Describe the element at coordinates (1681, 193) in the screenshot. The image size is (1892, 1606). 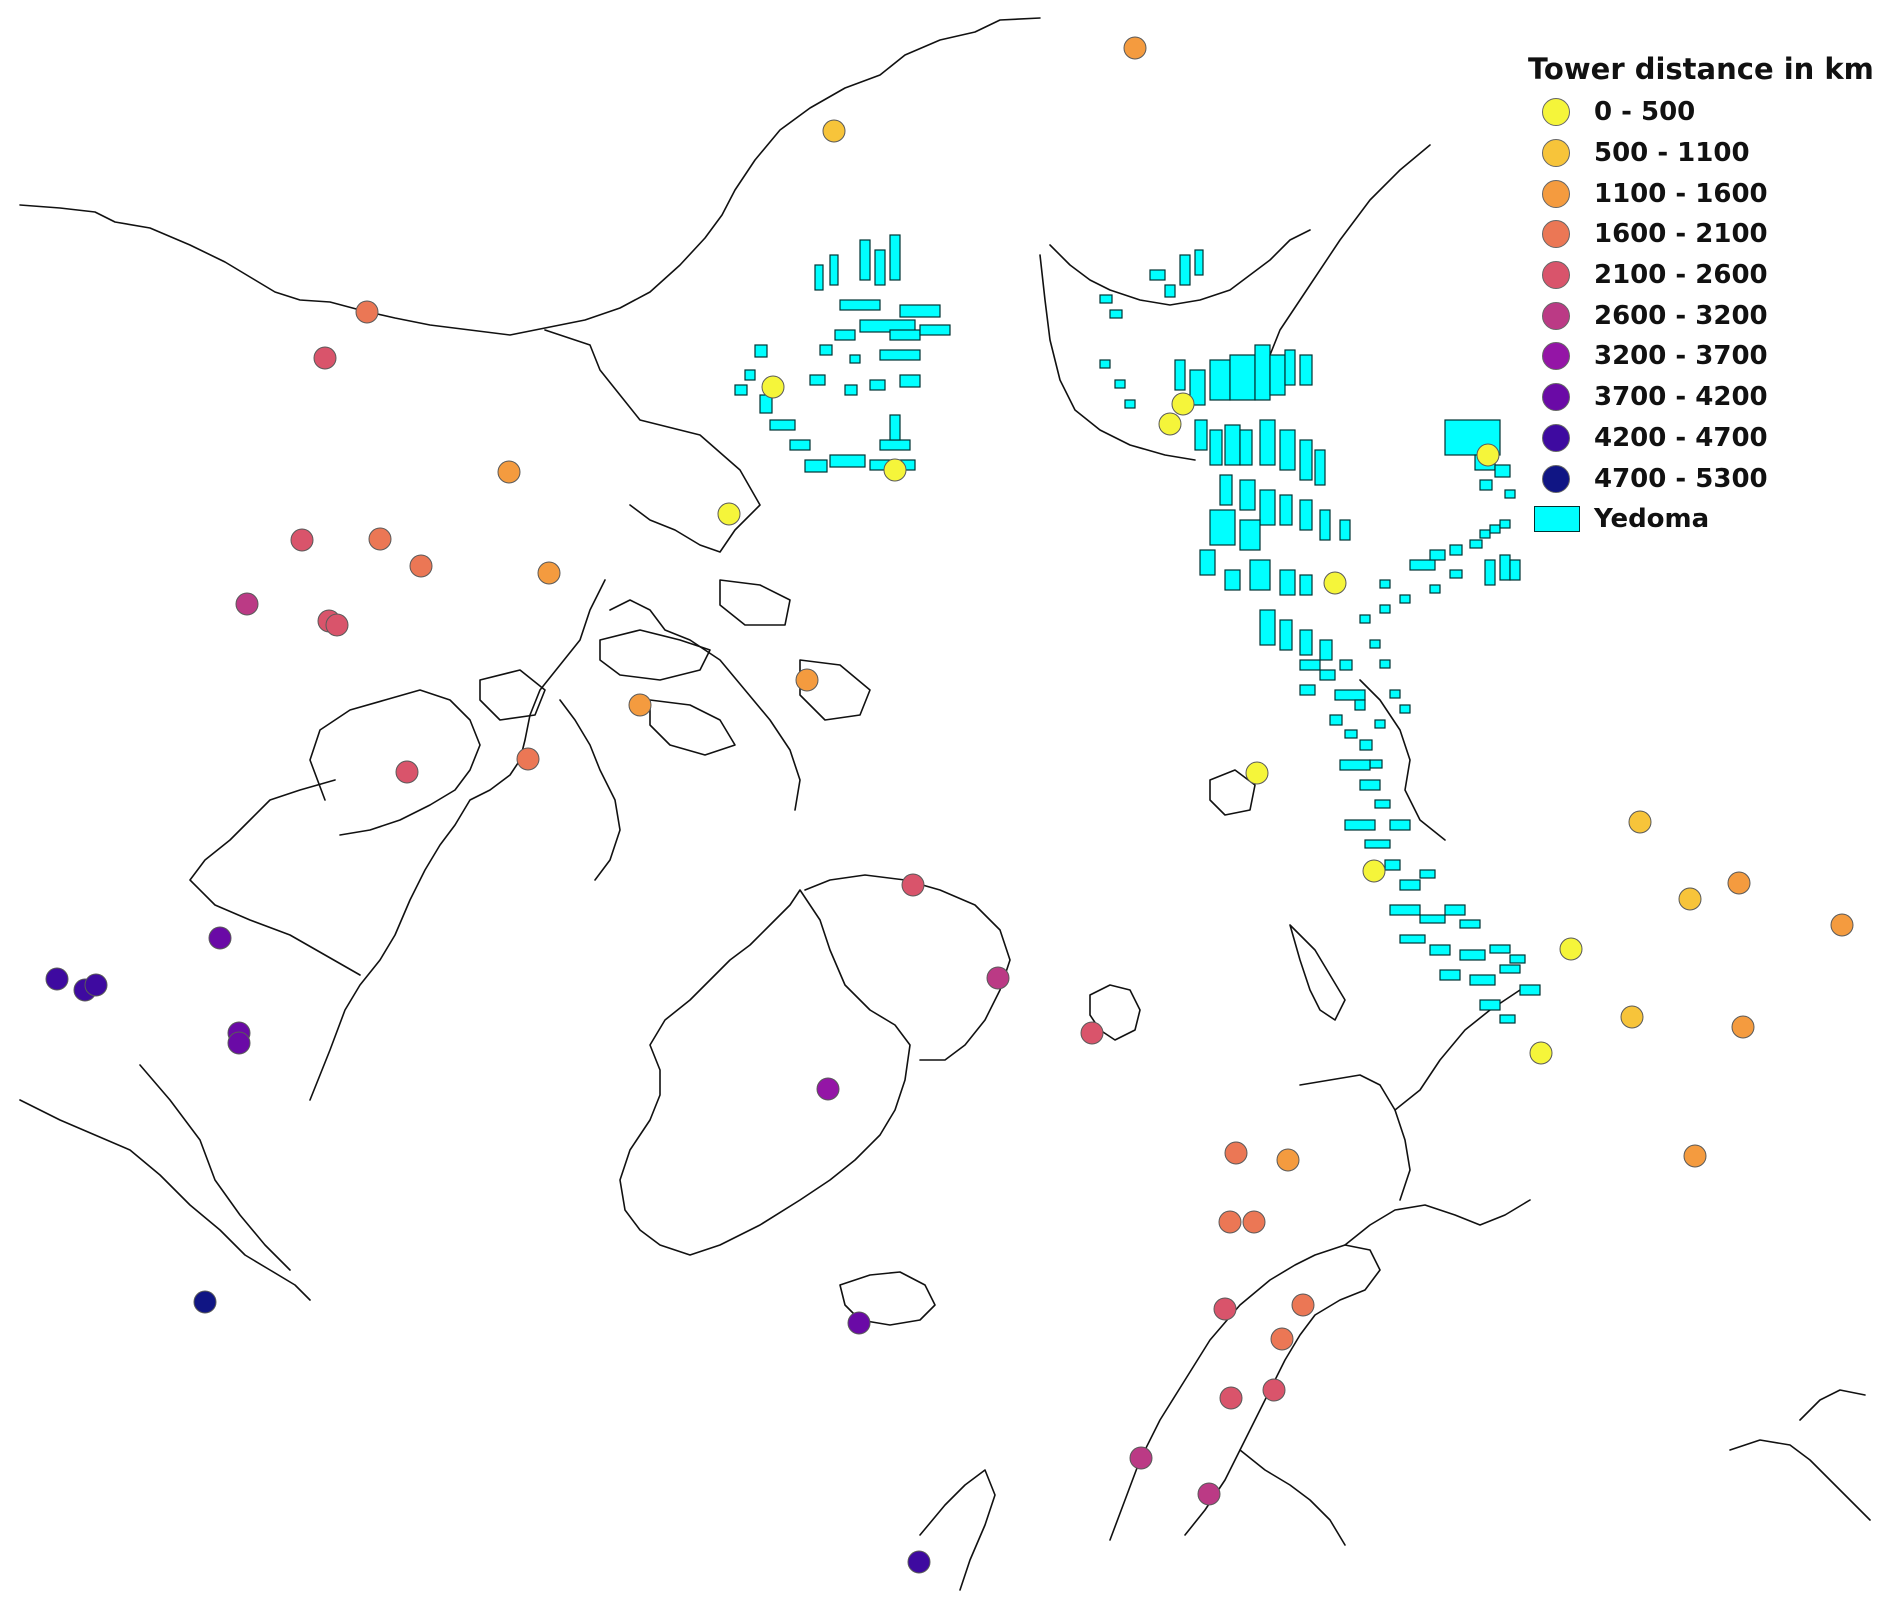
I see `legend-label: 1100 - 1600` at that location.